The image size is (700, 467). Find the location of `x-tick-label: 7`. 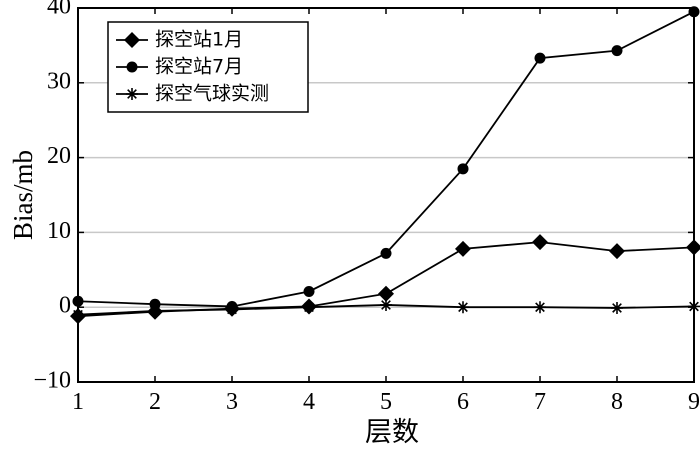

x-tick-label: 7 is located at coordinates (540, 402).